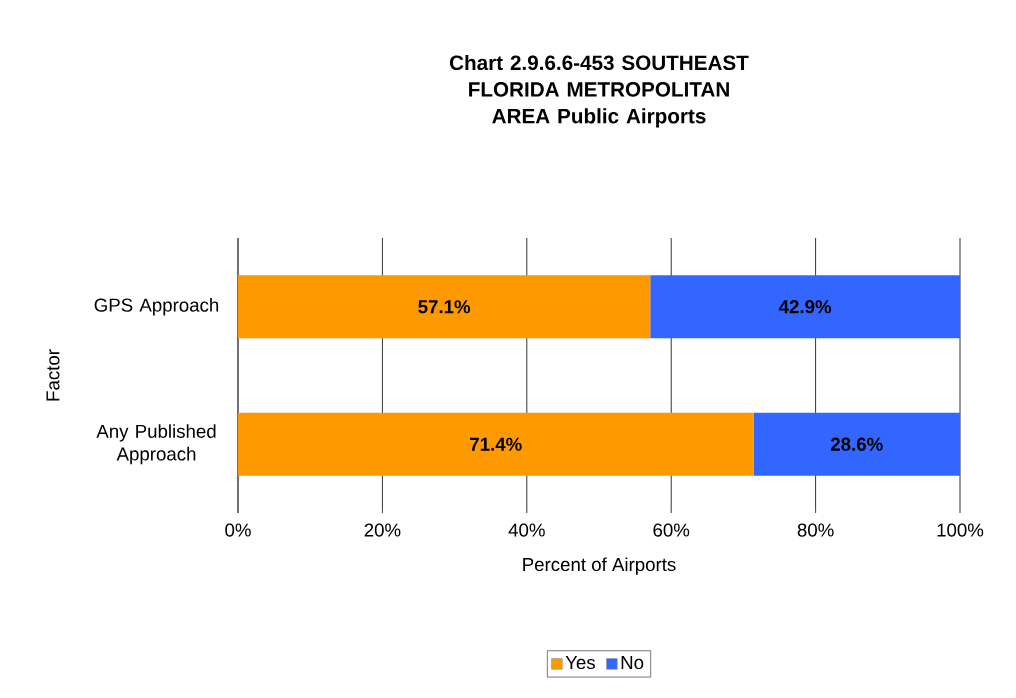 The image size is (1016, 698). I want to click on x-tick-label: 40%, so click(526, 530).